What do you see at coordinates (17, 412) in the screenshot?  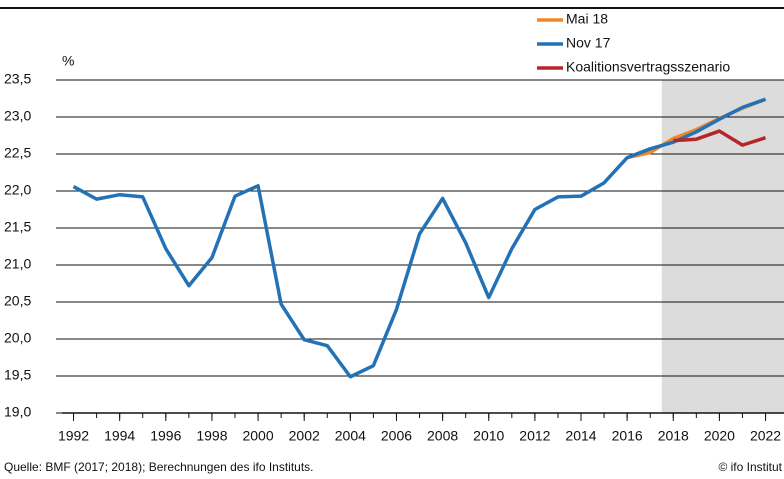 I see `y-tick-label: 19,0` at bounding box center [17, 412].